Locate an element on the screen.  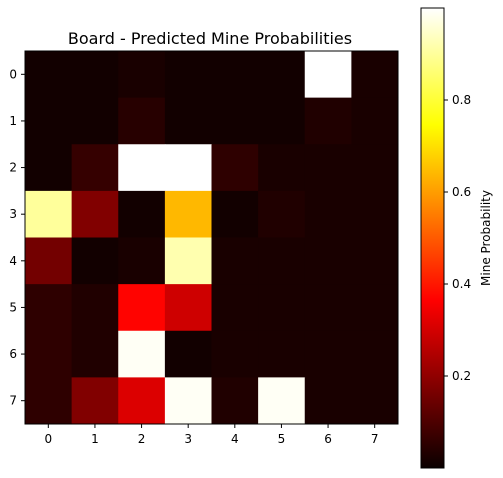
heatmap-cell-r0-c0 is located at coordinates (49, 75).